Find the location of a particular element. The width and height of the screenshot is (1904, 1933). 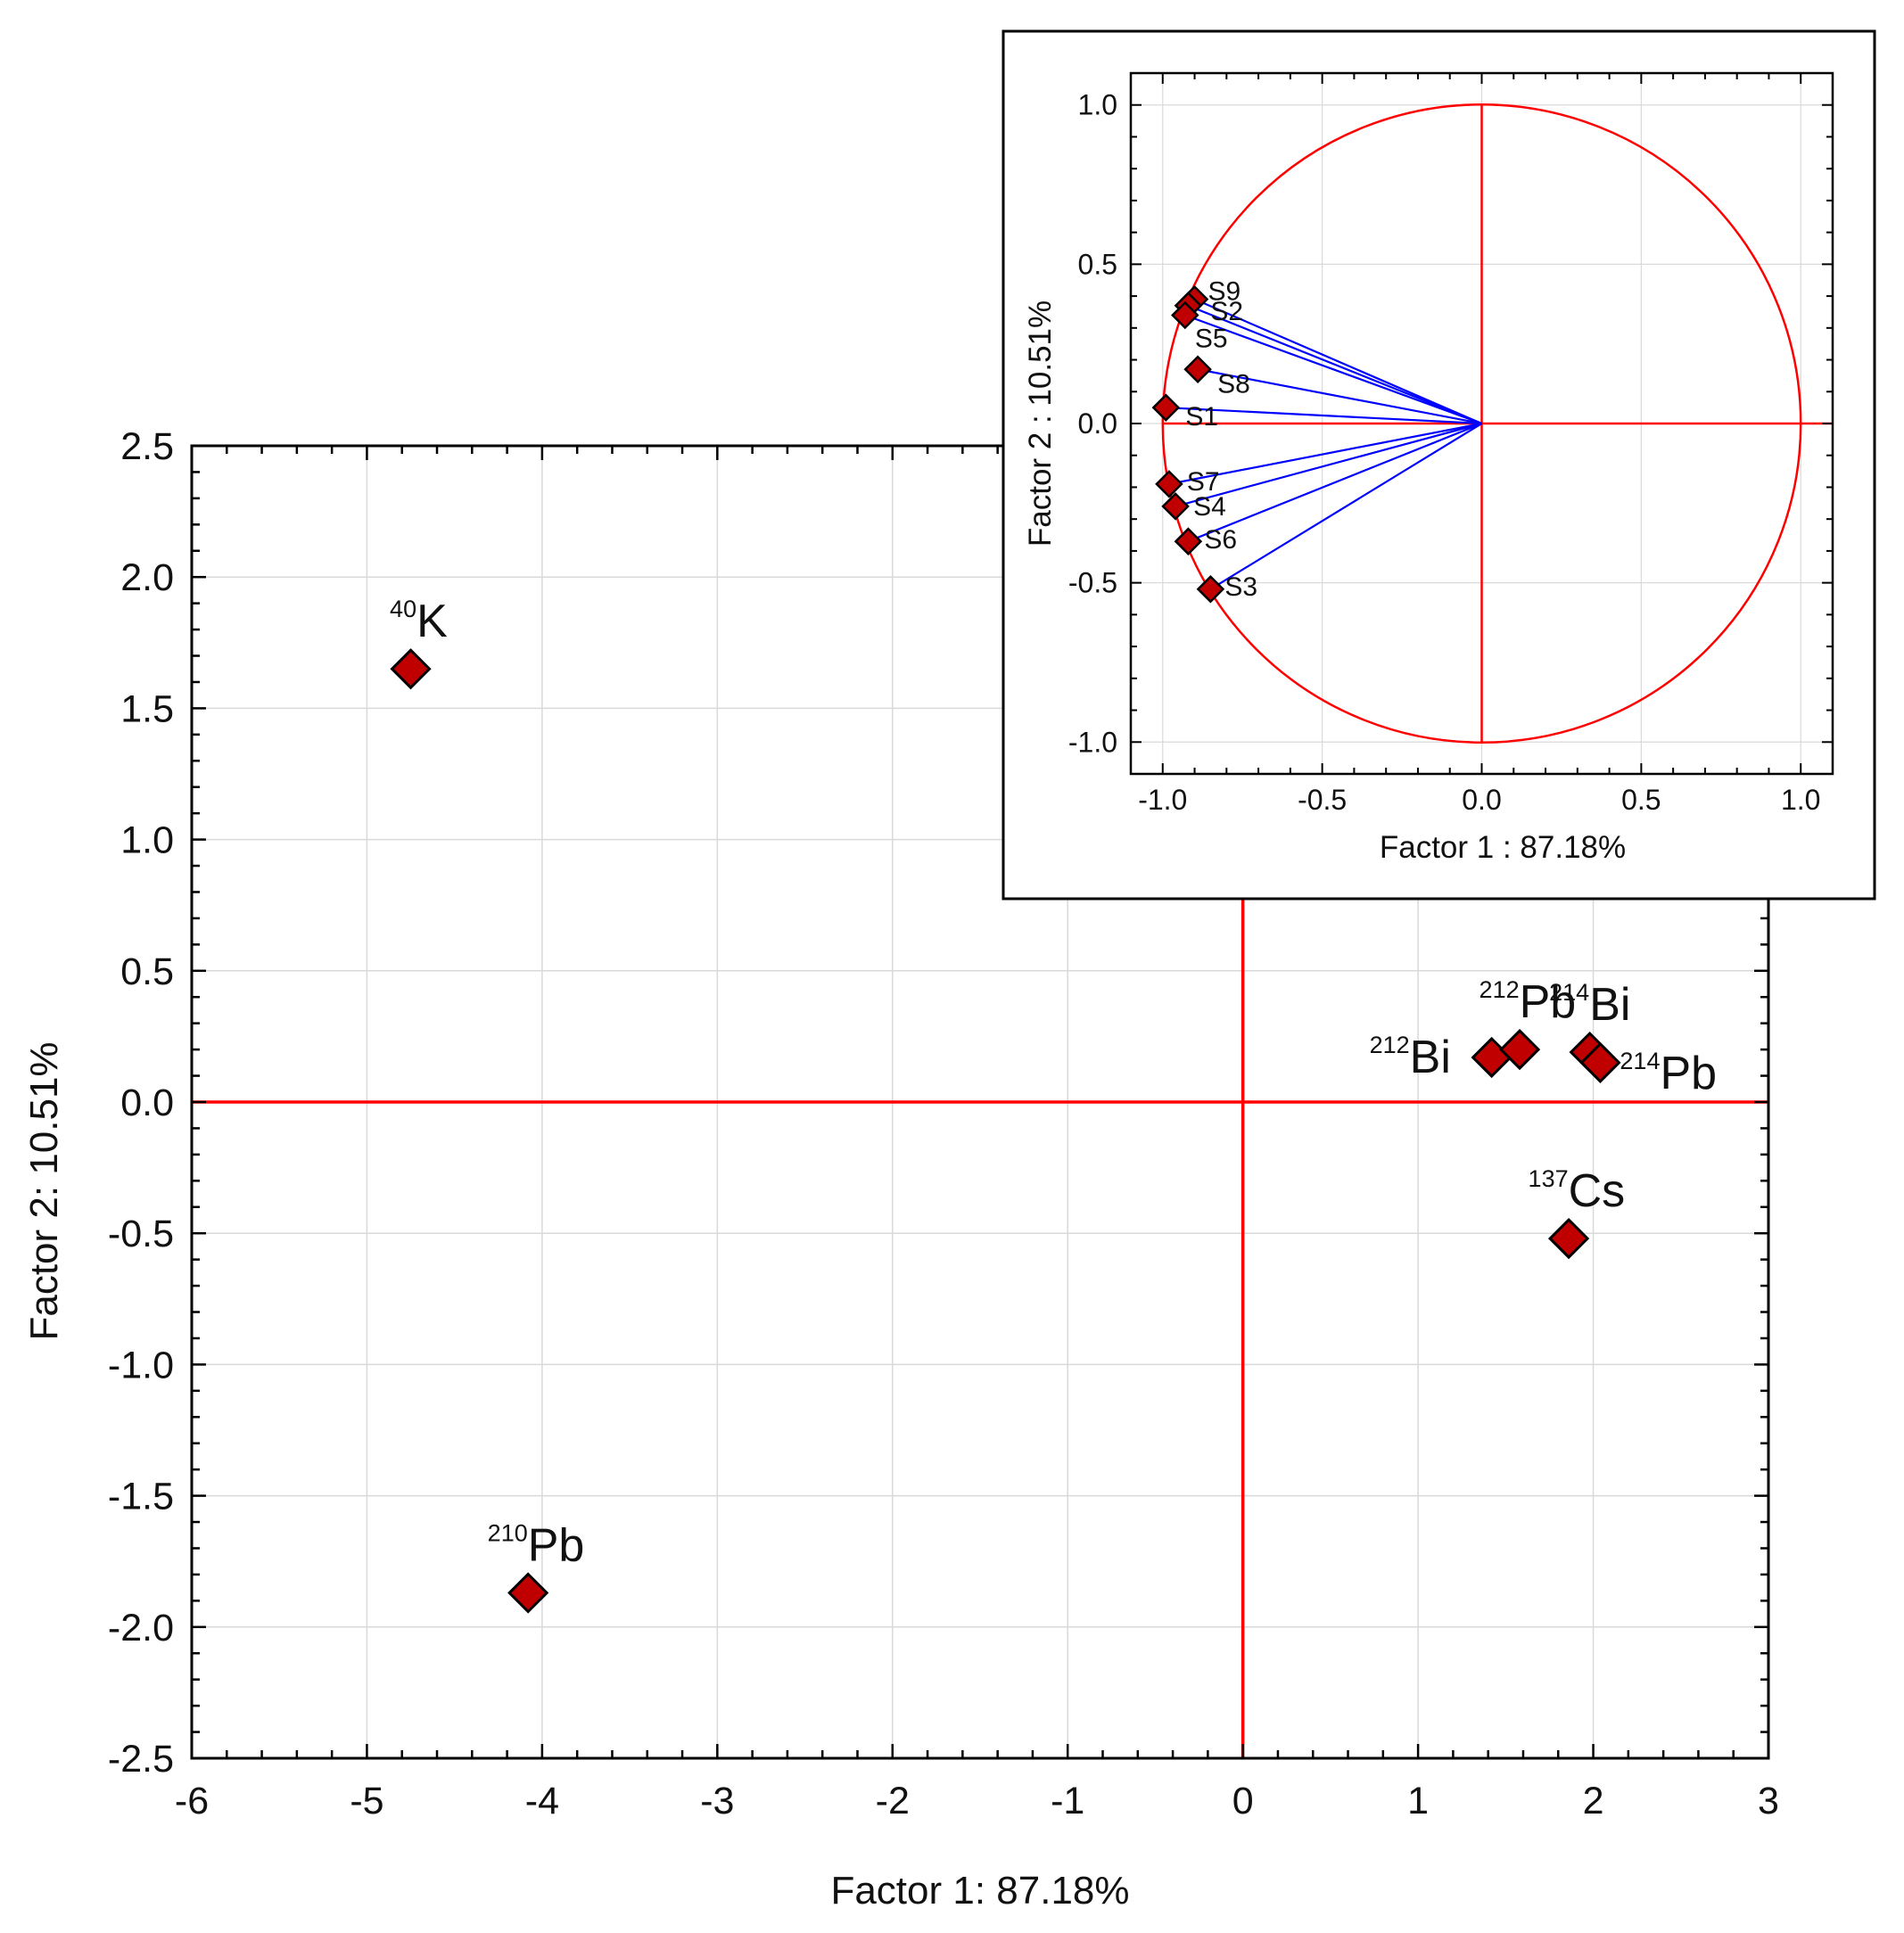

inset-y-tick-label: 0.5 is located at coordinates (1097, 264).